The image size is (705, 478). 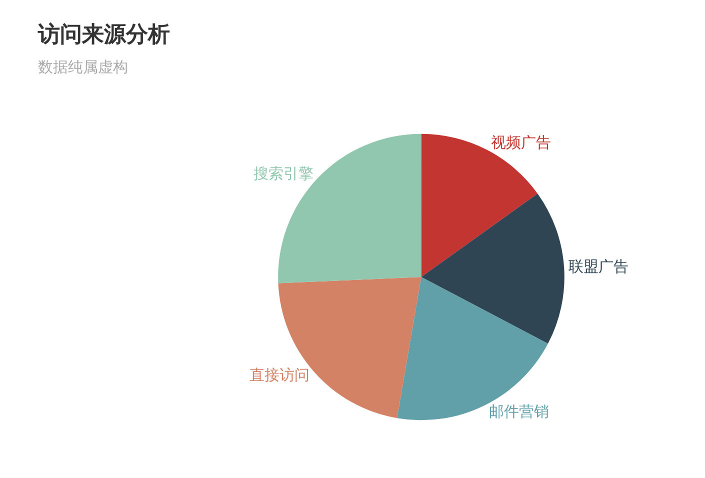 I want to click on slice-label: 视频广告, so click(x=520, y=143).